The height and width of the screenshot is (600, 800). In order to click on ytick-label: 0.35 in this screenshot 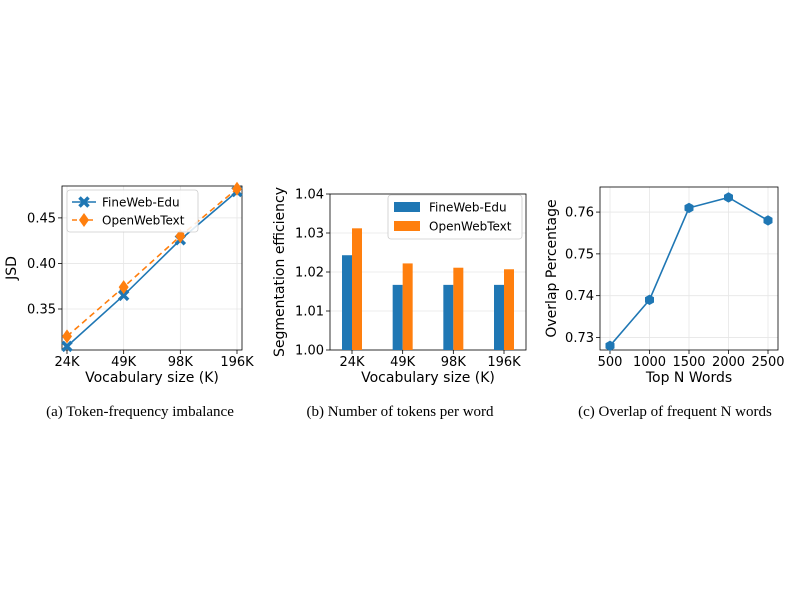, I will do `click(41, 310)`.